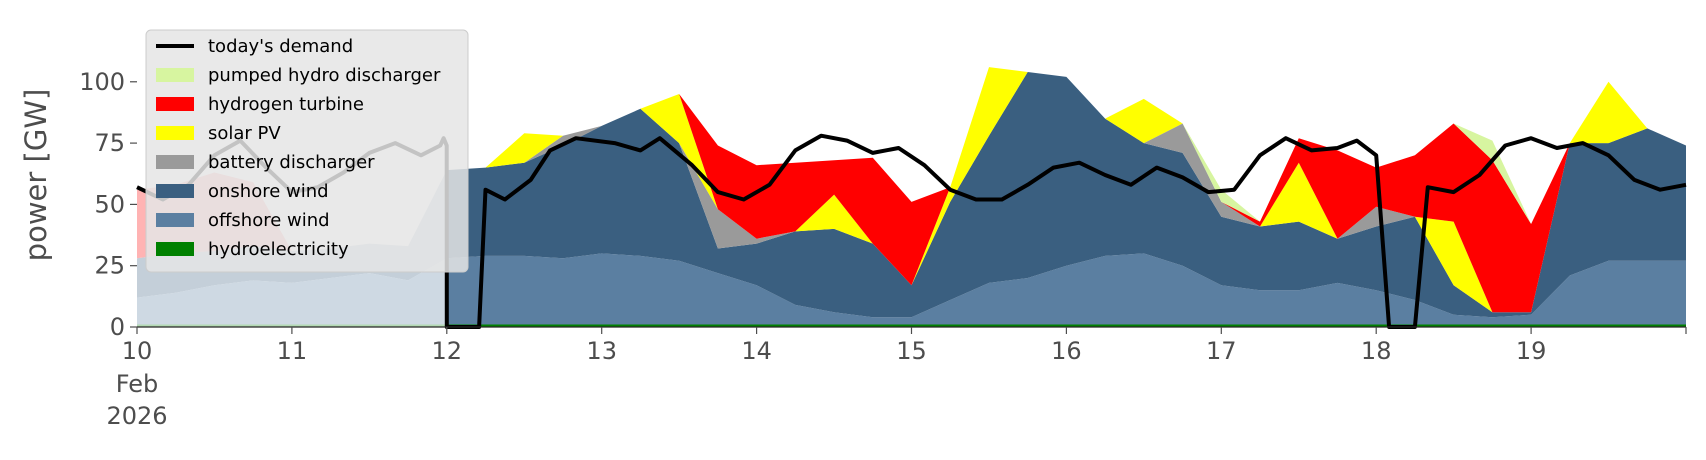 The height and width of the screenshot is (460, 1706). Describe the element at coordinates (1376, 351) in the screenshot. I see `x-tick-label: 18` at that location.